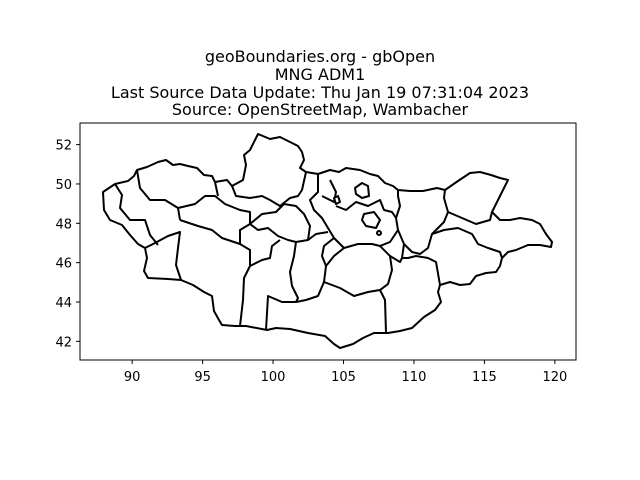 This screenshot has width=640, height=480. Describe the element at coordinates (379, 233) in the screenshot. I see `enclave-dot` at that location.